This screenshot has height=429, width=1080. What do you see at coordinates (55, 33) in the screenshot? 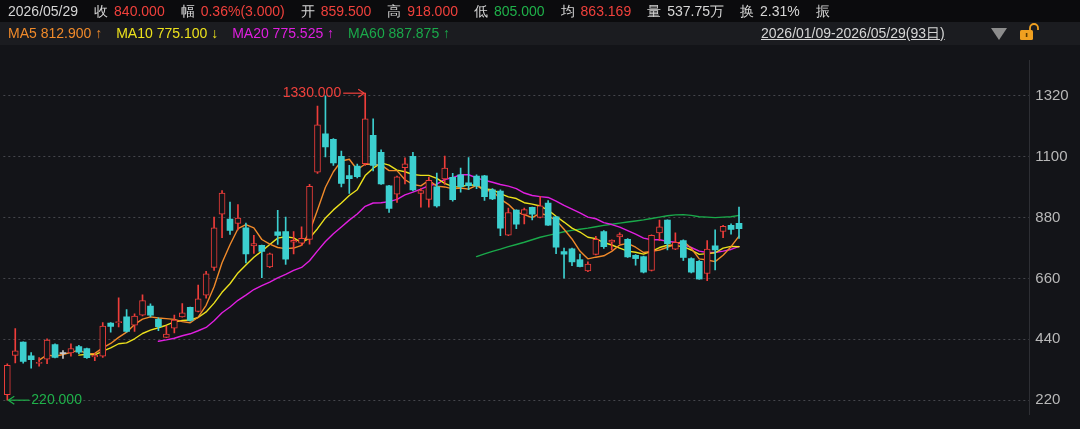
I see `text: MA5 812.900 ↑` at bounding box center [55, 33].